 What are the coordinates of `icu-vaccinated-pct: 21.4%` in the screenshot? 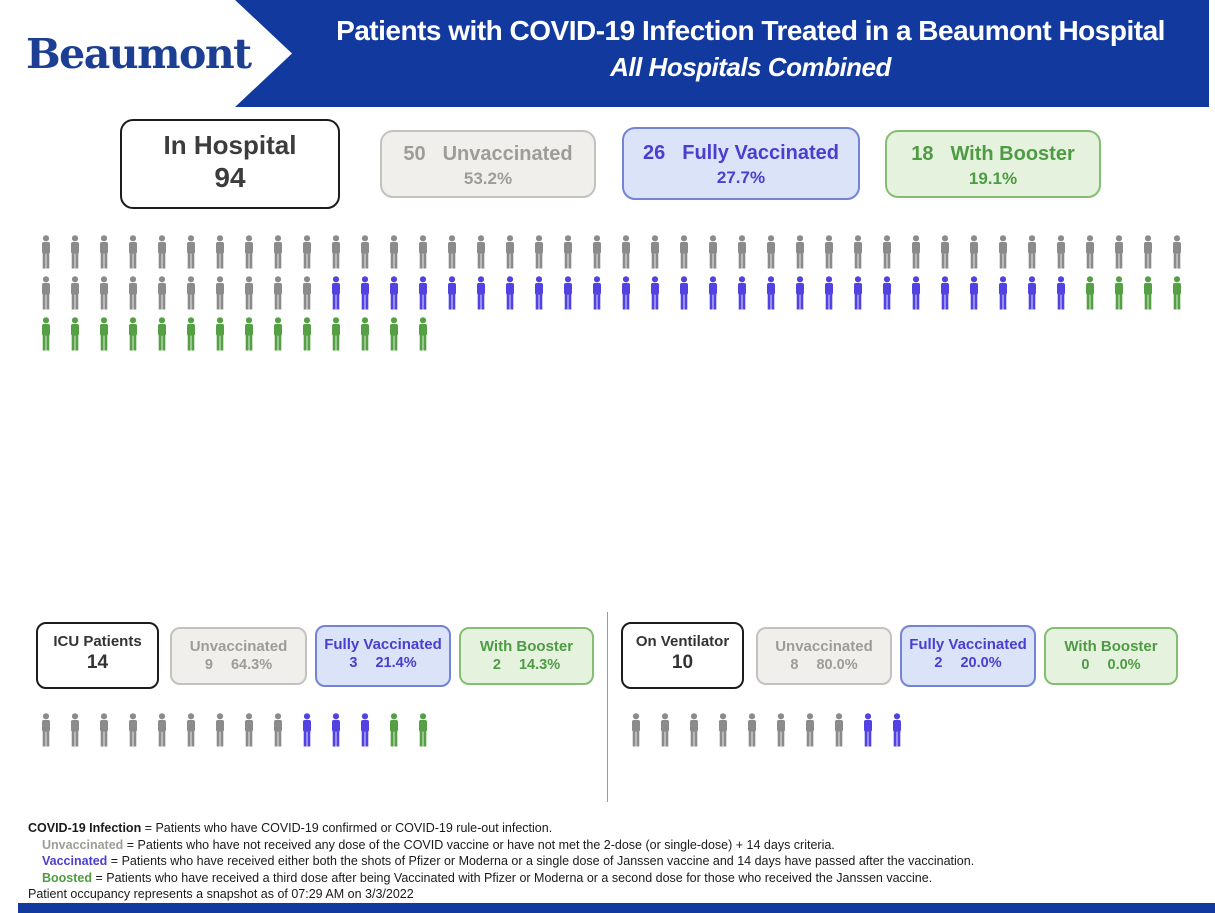 It's located at (396, 663).